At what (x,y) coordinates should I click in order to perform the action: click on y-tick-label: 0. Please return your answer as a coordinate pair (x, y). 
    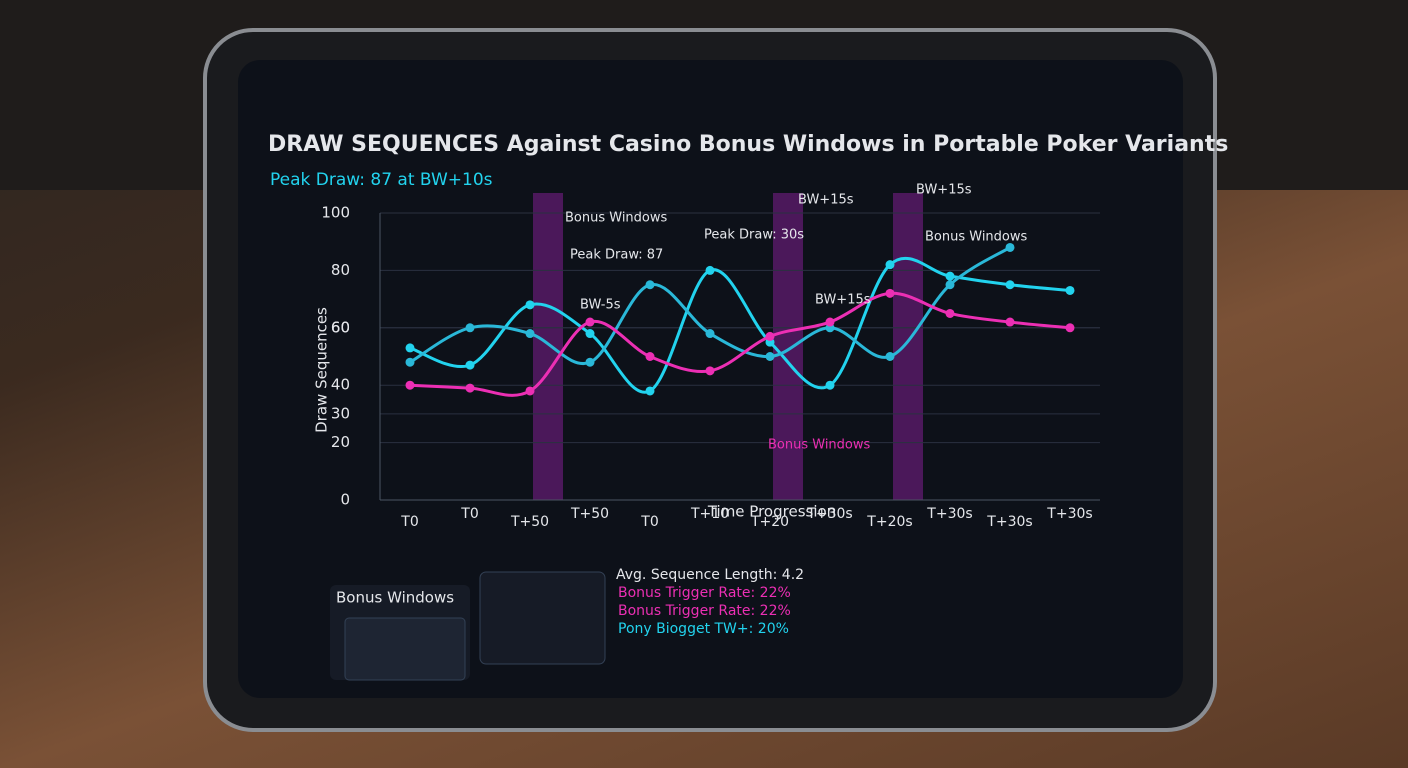
    Looking at the image, I should click on (345, 500).